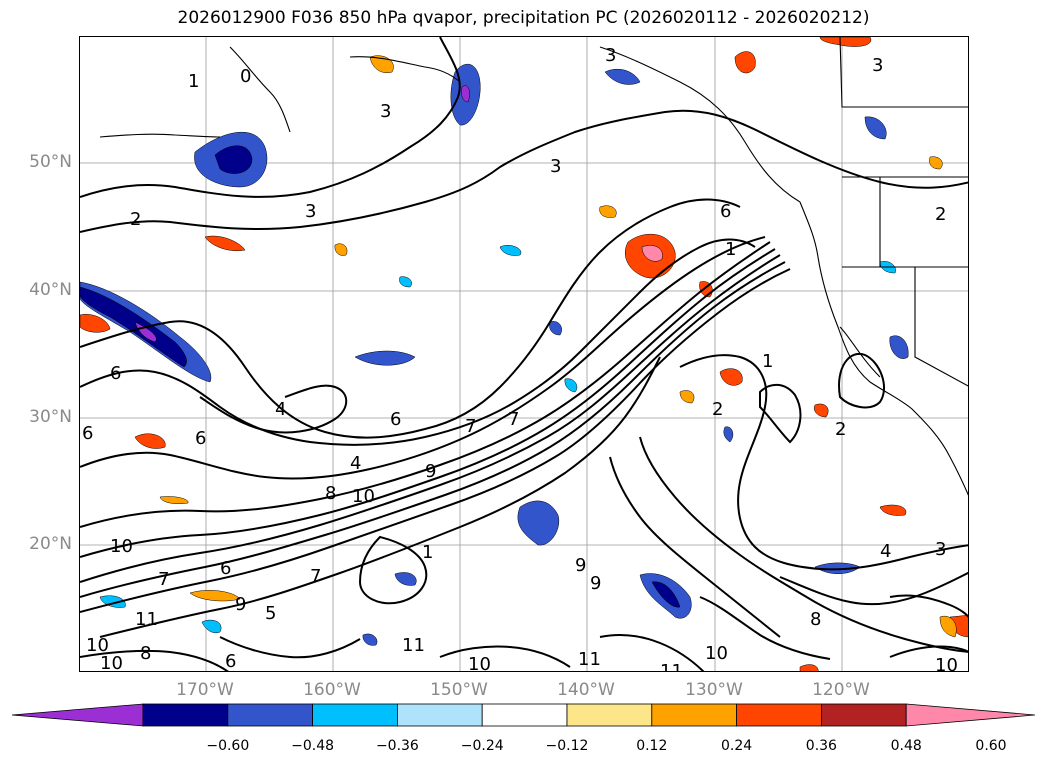  I want to click on lon-label-150w: 150°W, so click(459, 690).